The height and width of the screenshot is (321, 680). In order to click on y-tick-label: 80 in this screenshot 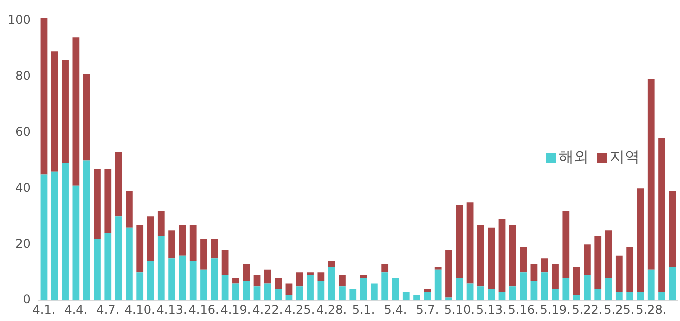, I will do `click(23, 75)`.